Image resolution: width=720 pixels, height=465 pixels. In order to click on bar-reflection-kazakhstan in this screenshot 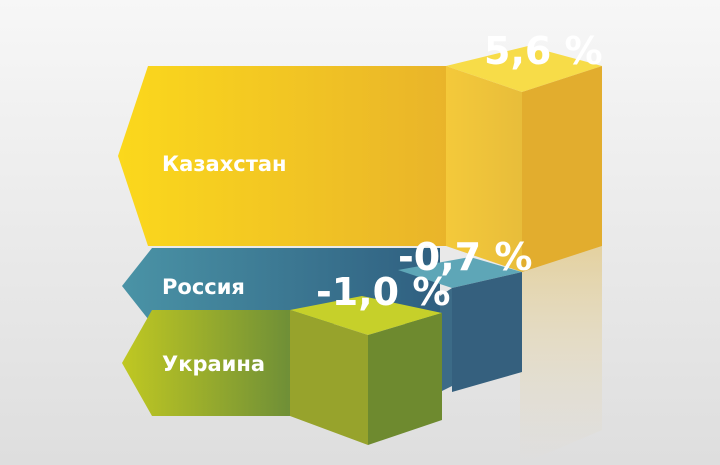, I will do `click(561, 355)`.